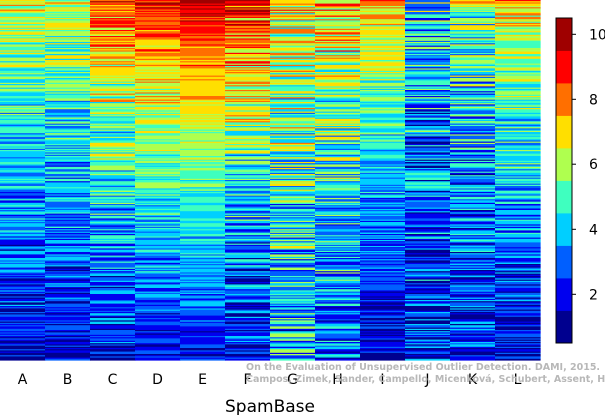 Image resolution: width=605 pixels, height=415 pixels. I want to click on x-tick-label-E: E, so click(202, 380).